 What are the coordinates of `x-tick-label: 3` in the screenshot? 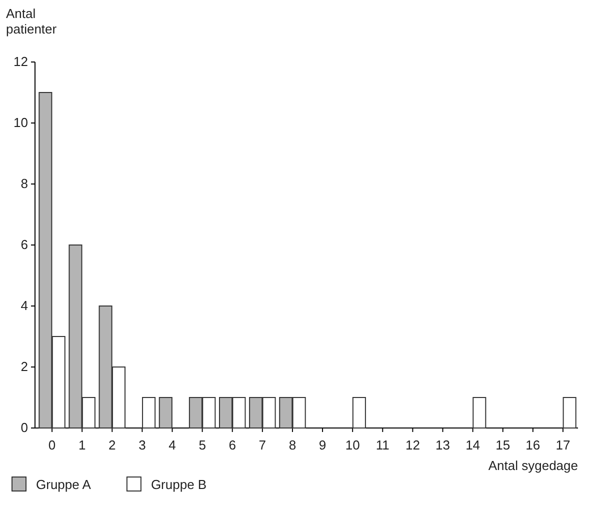 It's located at (142, 444).